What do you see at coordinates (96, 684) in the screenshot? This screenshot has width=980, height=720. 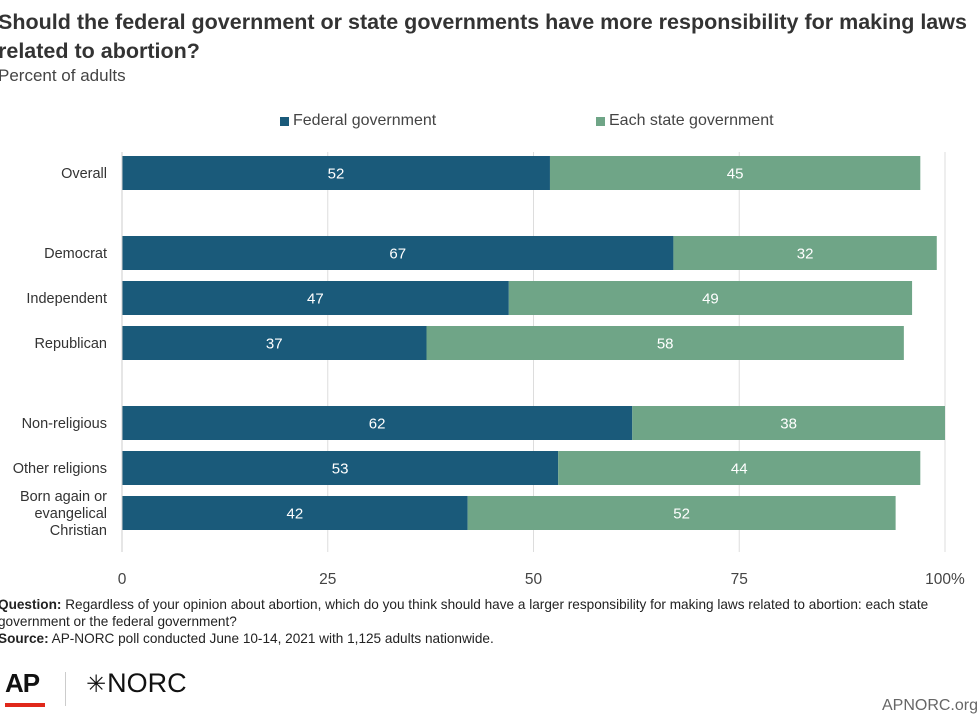 I see `norc-star-icon: ✳` at bounding box center [96, 684].